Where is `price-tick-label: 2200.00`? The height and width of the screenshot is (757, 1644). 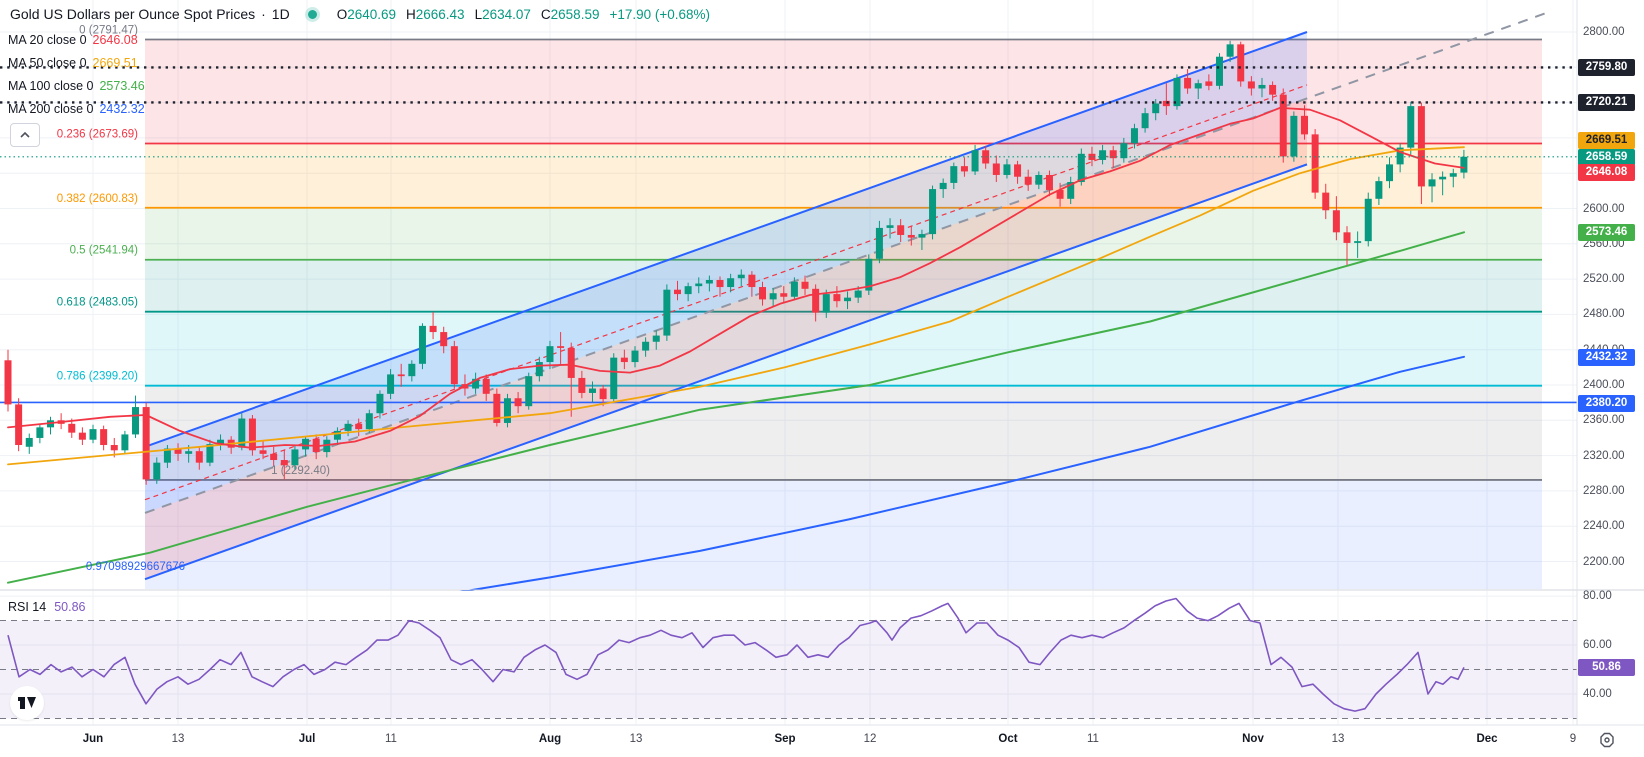 price-tick-label: 2200.00 is located at coordinates (1604, 561).